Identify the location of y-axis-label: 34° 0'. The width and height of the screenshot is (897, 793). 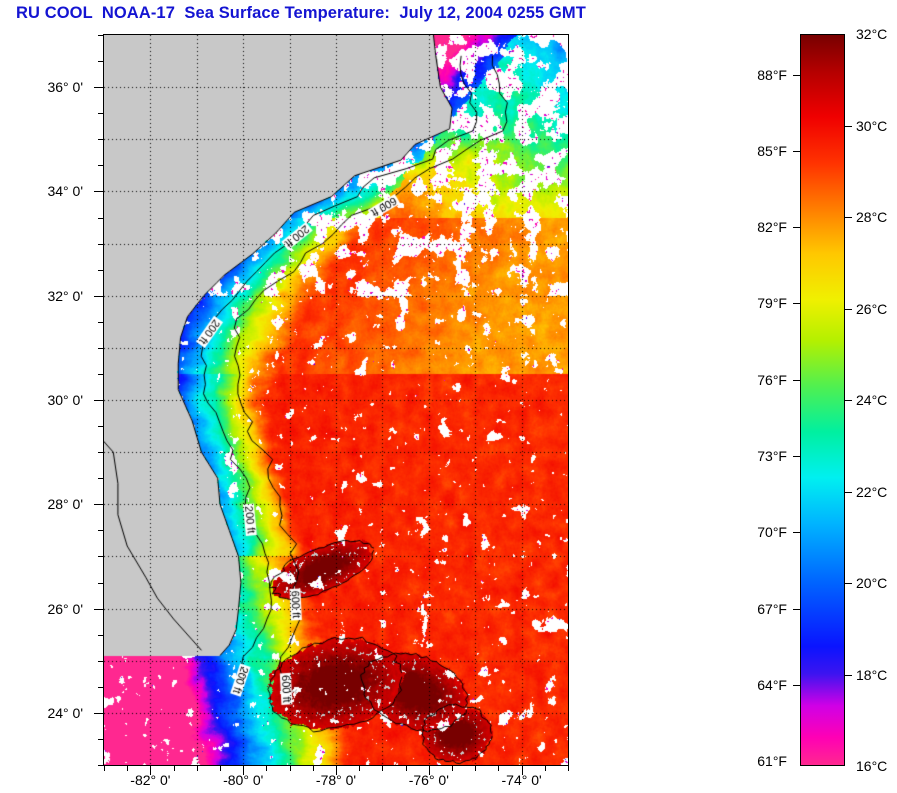
(65, 191).